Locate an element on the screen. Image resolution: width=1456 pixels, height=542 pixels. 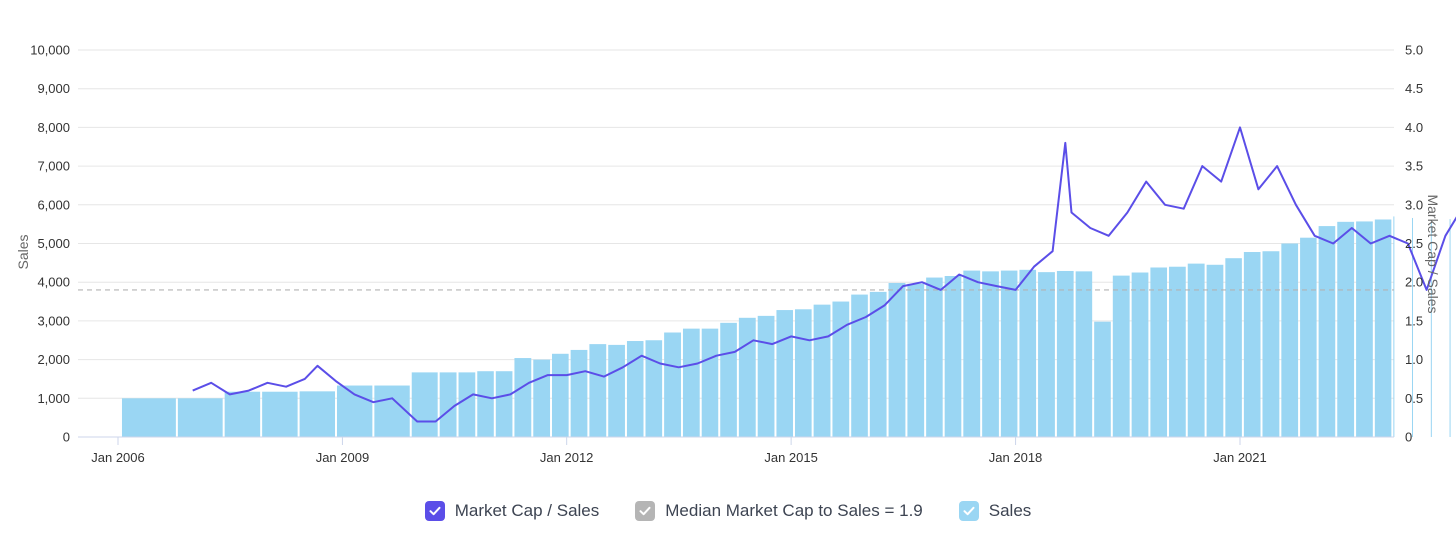
y-left-tick-label: 5,000 is located at coordinates (53, 243).